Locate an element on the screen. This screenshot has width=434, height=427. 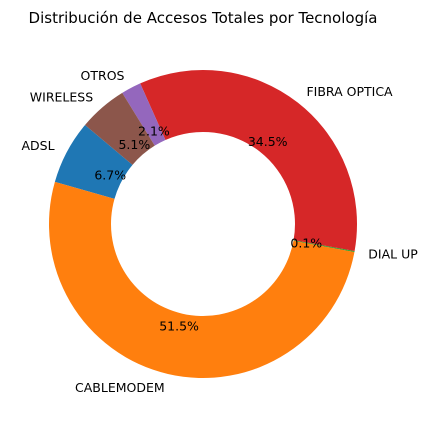
category-label-dial-up: DIAL UP is located at coordinates (393, 254).